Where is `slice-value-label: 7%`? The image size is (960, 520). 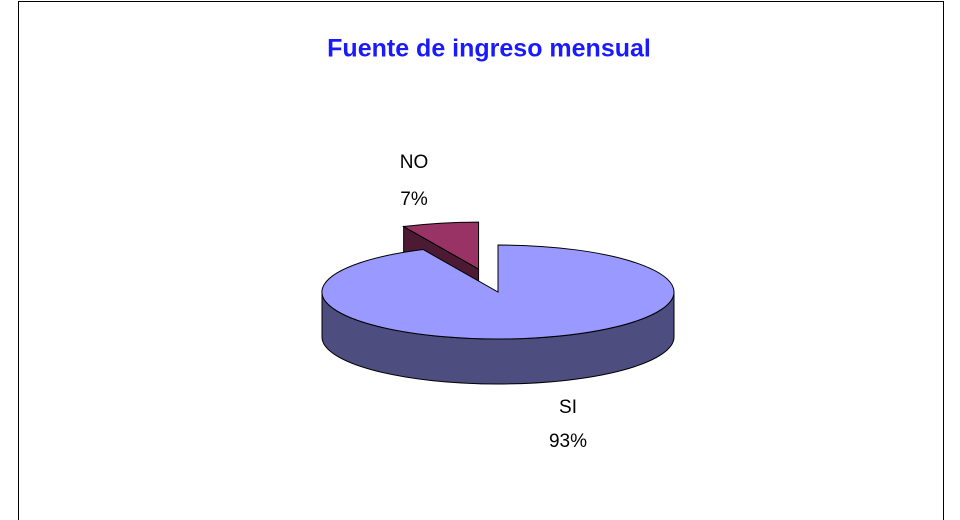 slice-value-label: 7% is located at coordinates (414, 199).